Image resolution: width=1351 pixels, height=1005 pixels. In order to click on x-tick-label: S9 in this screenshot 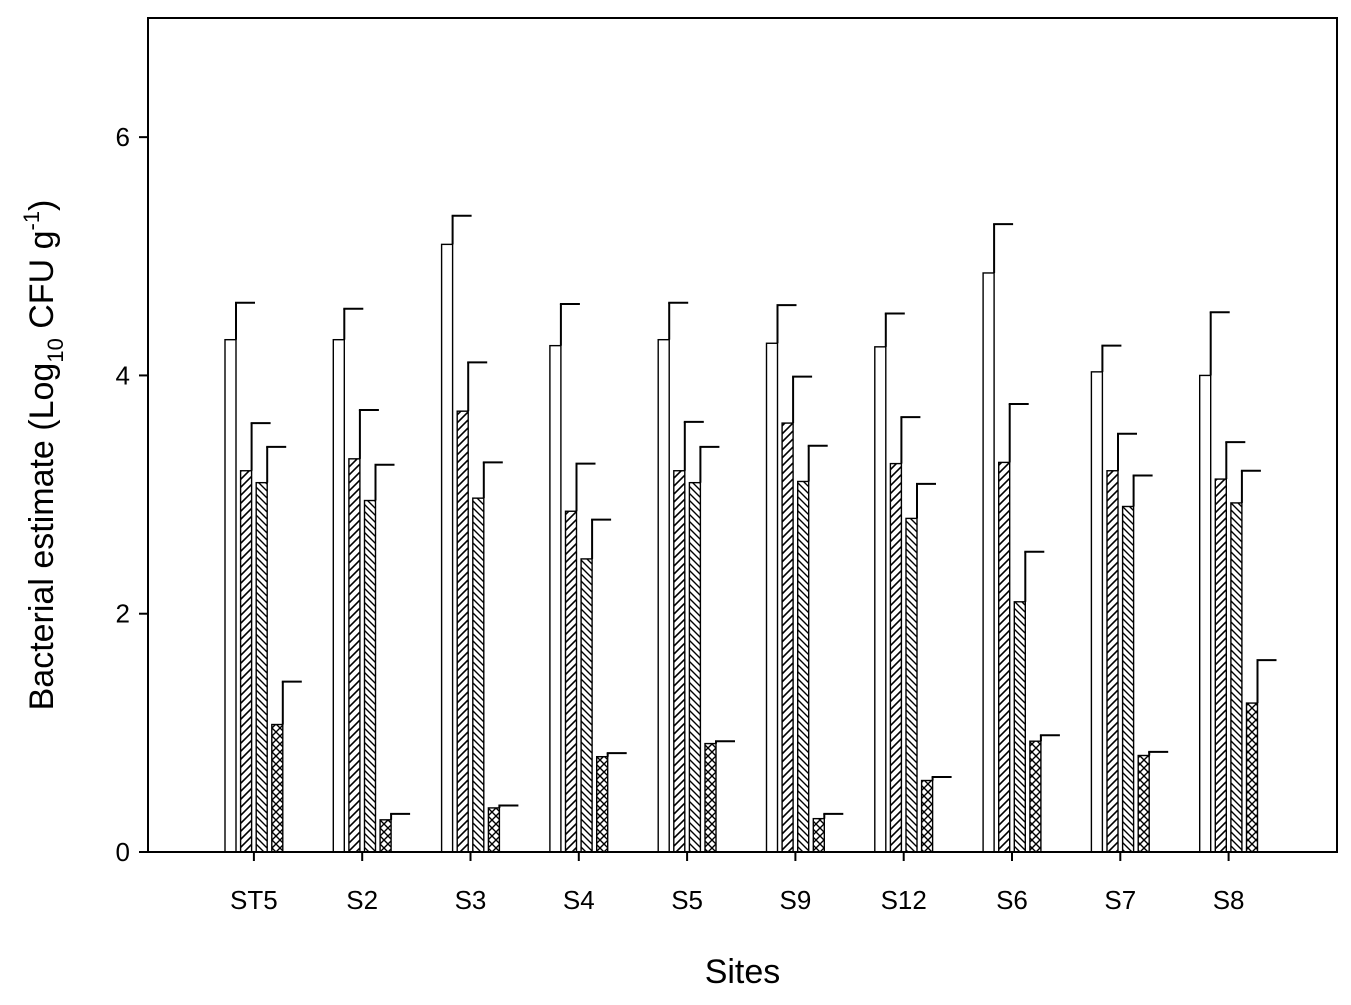, I will do `click(795, 900)`.